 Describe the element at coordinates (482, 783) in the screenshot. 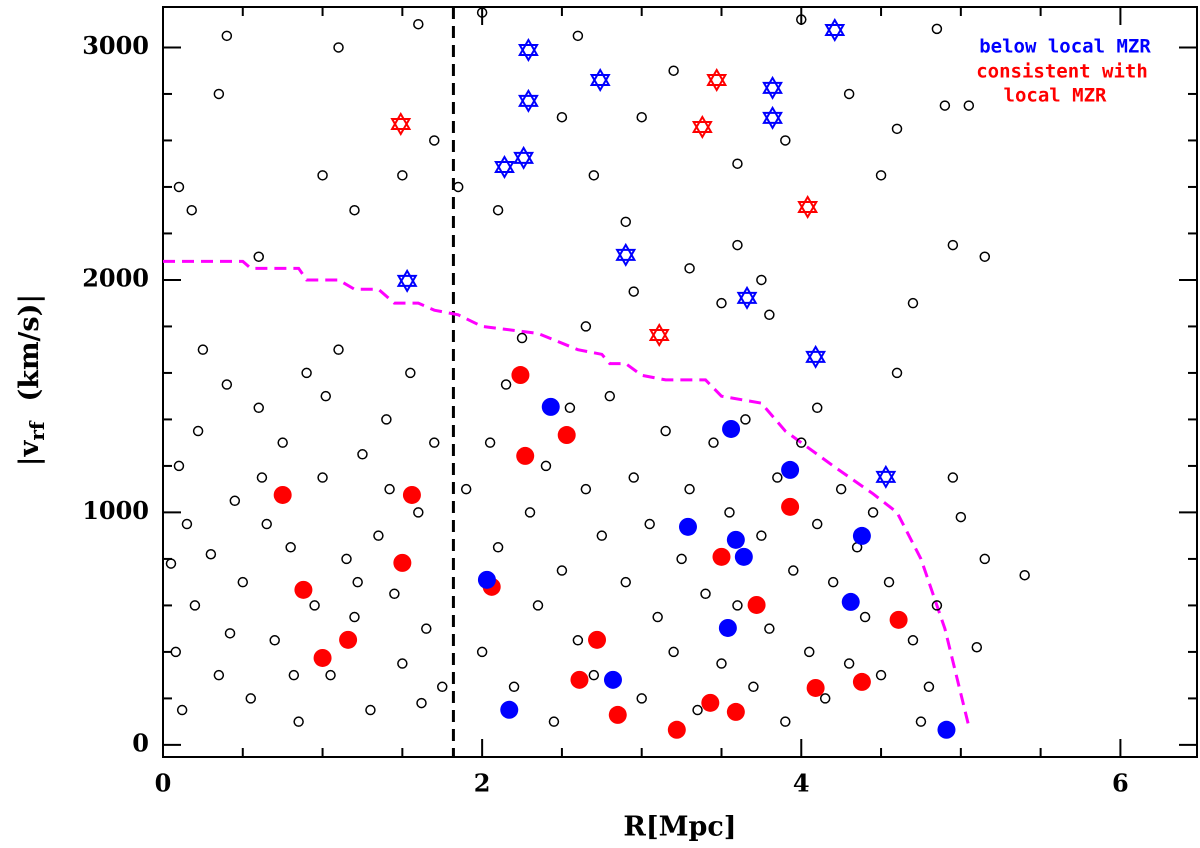

I see `x-tick-label: 2` at that location.